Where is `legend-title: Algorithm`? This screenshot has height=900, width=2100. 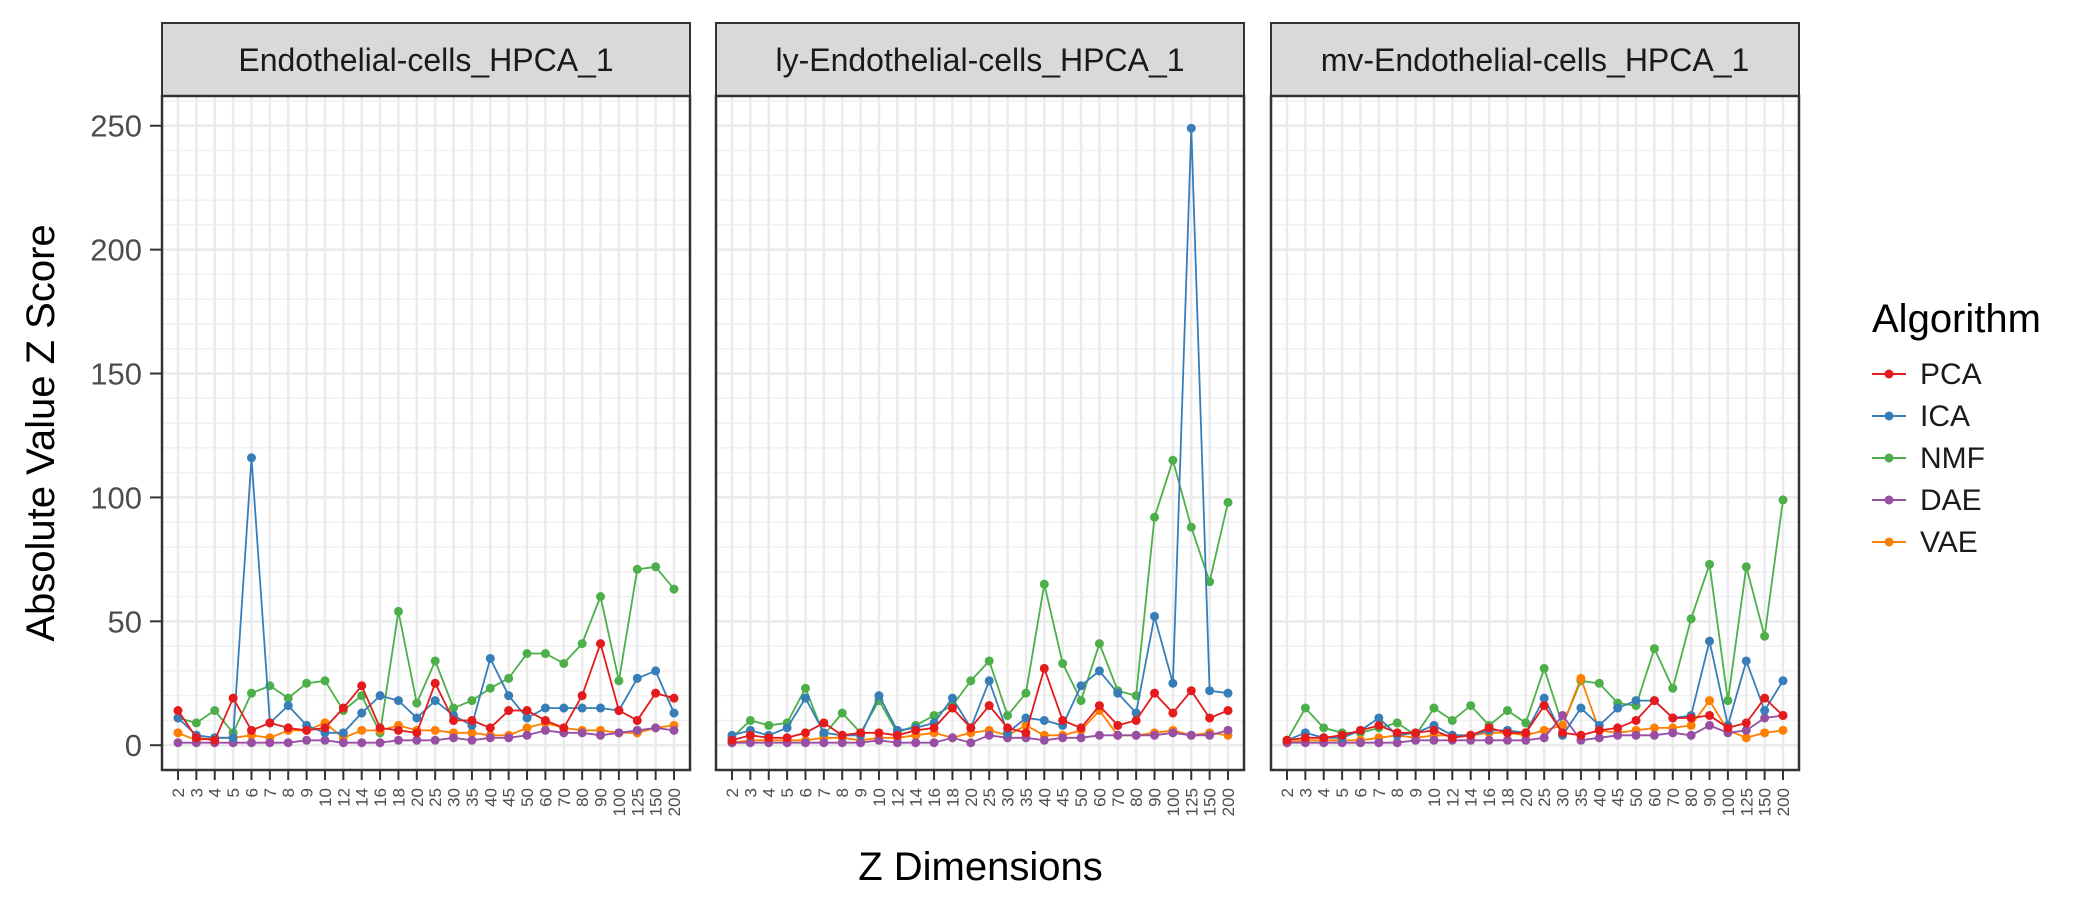
legend-title: Algorithm is located at coordinates (1956, 319).